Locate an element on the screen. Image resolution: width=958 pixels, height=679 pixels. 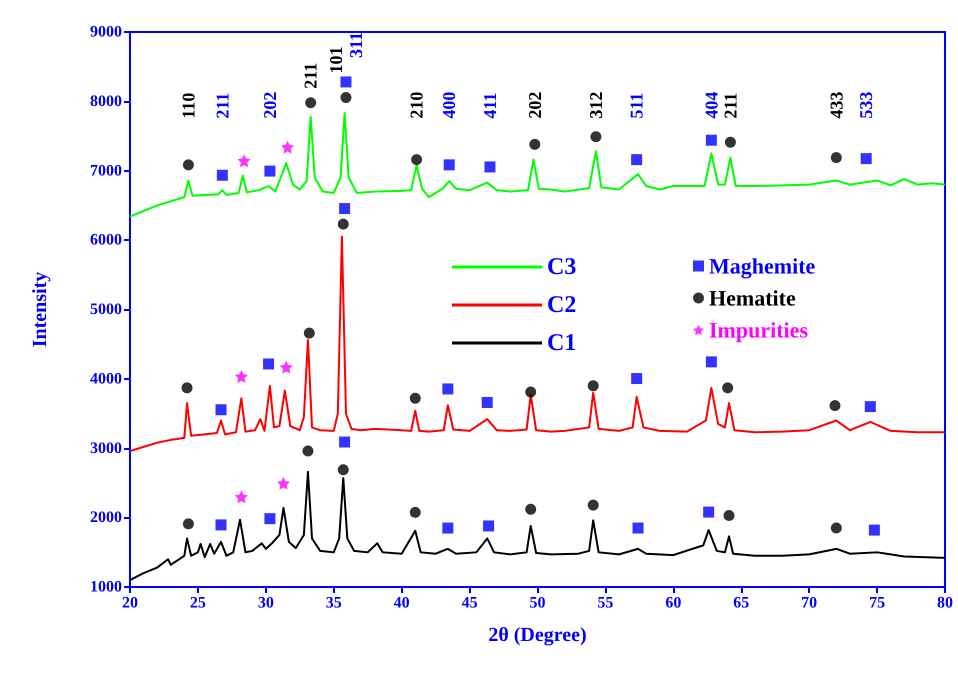
annotation: 210 is located at coordinates (416, 105).